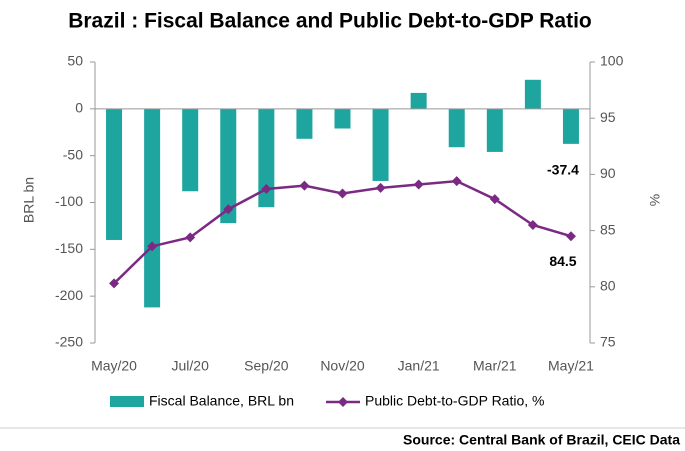  Describe the element at coordinates (69, 342) in the screenshot. I see `y-tick-label: -250` at that location.